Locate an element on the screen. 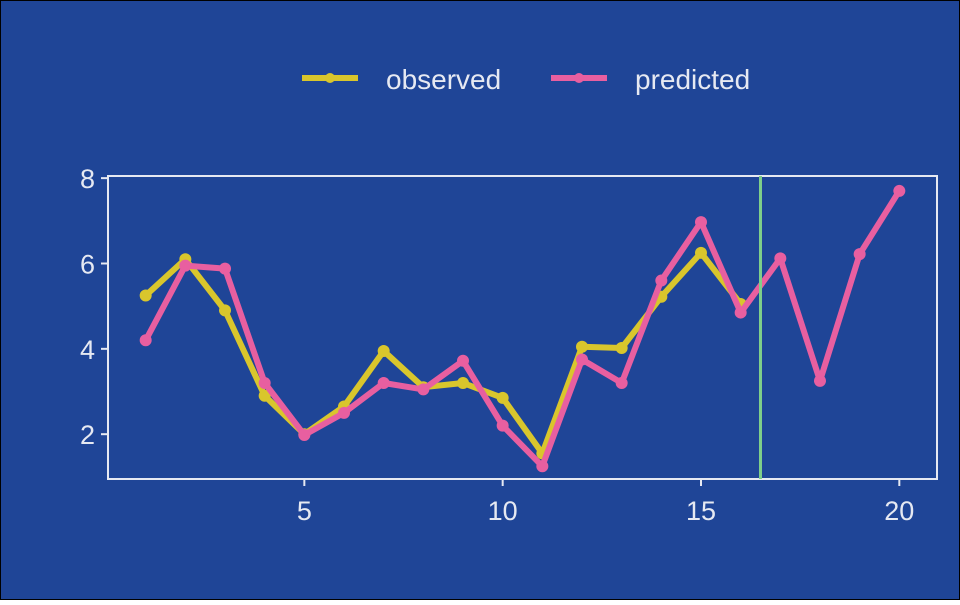 The height and width of the screenshot is (605, 960). y-tick-label: 4 is located at coordinates (87, 350).